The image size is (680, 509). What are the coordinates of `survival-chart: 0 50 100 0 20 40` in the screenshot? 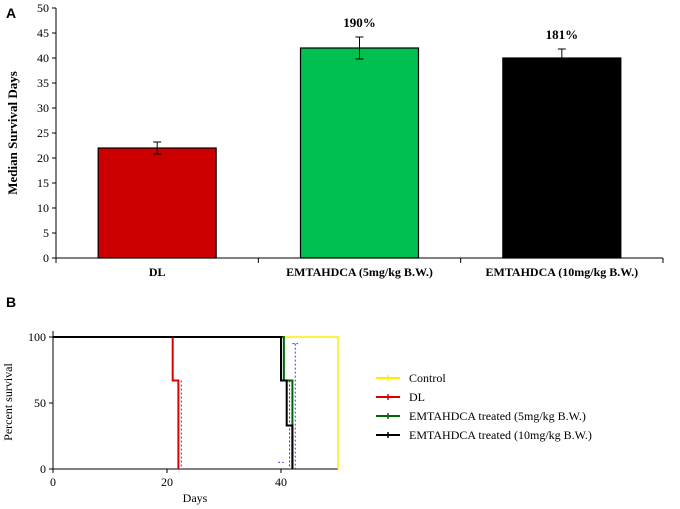 It's located at (183, 409).